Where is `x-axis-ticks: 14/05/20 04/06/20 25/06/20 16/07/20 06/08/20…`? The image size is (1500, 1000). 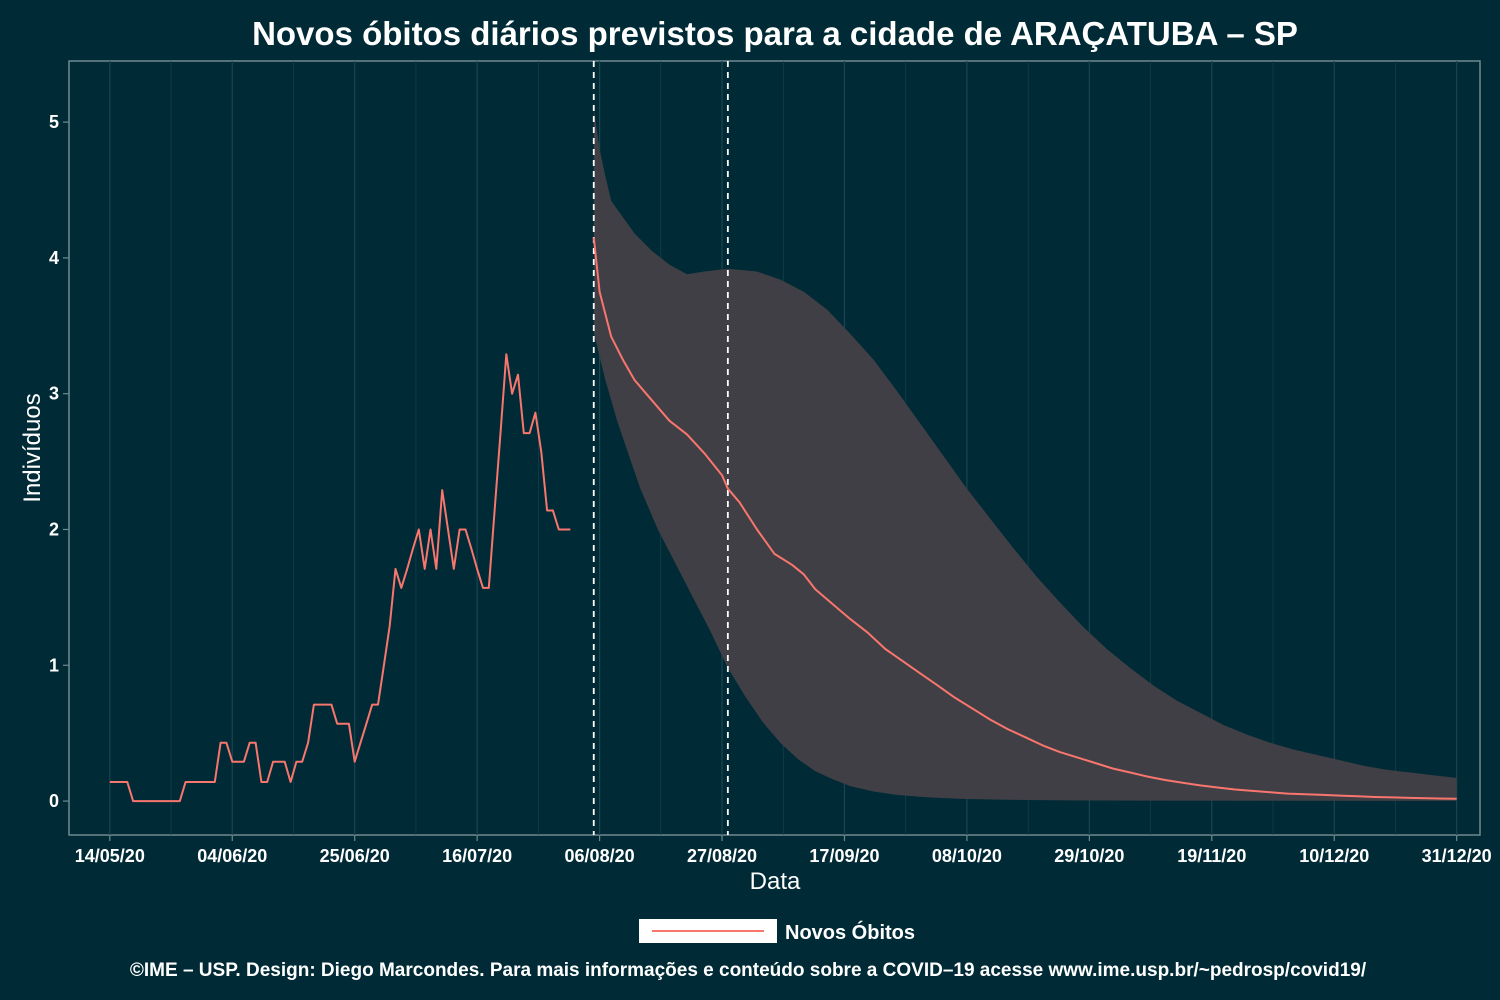 x-axis-ticks: 14/05/20 04/06/20 25/06/20 16/07/20 06/08/20… is located at coordinates (783, 850).